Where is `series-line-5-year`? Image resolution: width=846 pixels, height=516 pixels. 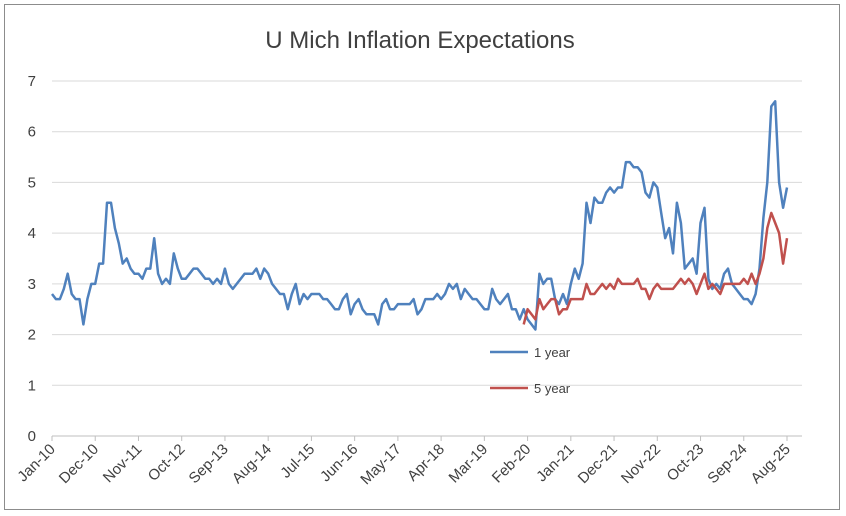 series-line-5-year is located at coordinates (655, 268).